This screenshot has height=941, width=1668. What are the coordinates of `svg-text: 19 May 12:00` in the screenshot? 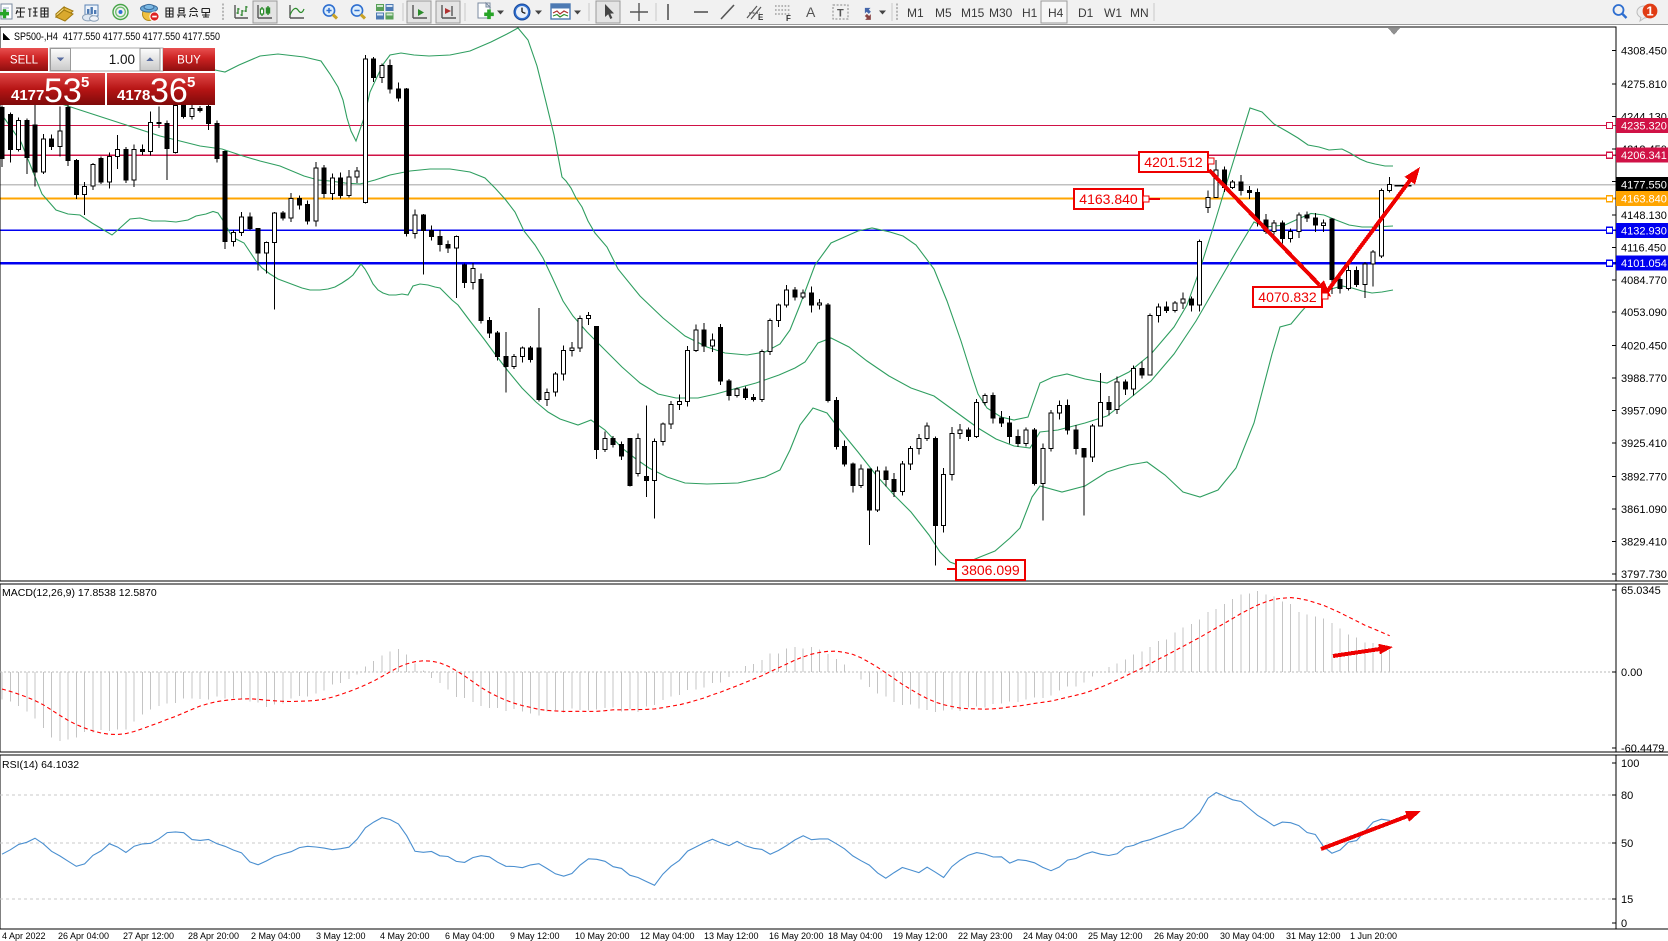 It's located at (920, 936).